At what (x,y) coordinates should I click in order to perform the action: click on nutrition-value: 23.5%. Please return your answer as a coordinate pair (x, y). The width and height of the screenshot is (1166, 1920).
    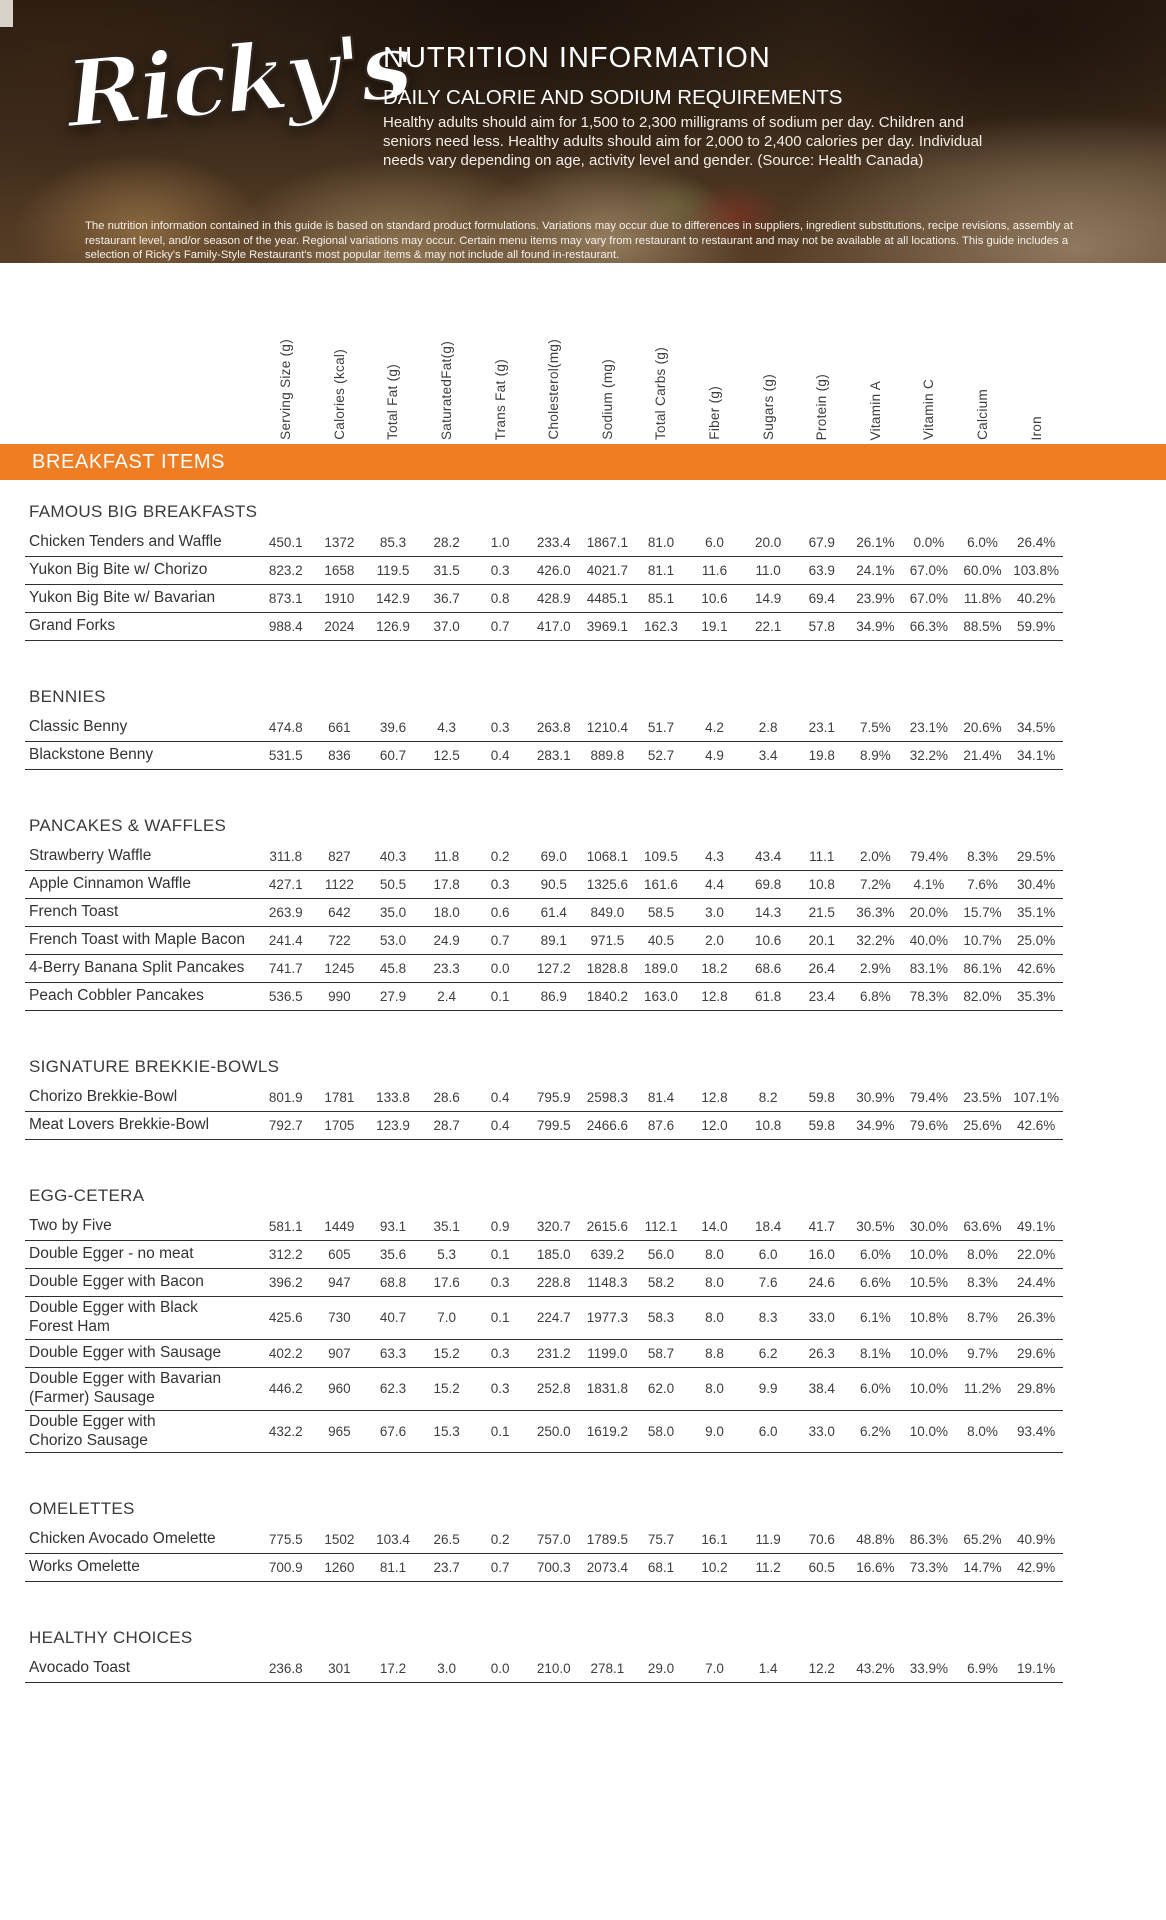
    Looking at the image, I should click on (982, 1097).